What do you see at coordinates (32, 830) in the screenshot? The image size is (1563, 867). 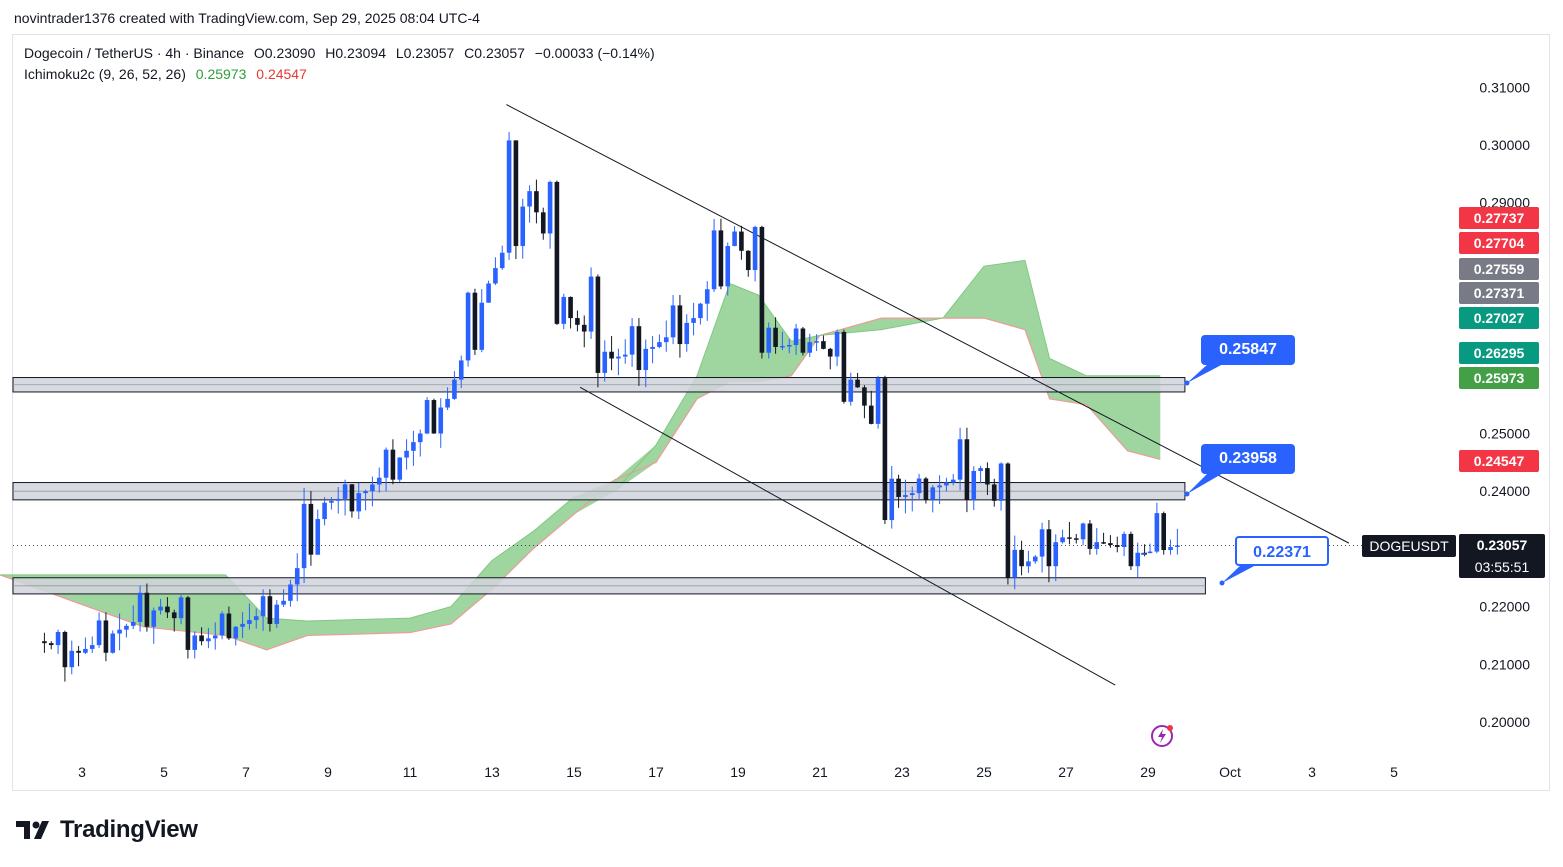 I see `tradingview-logo-icon` at bounding box center [32, 830].